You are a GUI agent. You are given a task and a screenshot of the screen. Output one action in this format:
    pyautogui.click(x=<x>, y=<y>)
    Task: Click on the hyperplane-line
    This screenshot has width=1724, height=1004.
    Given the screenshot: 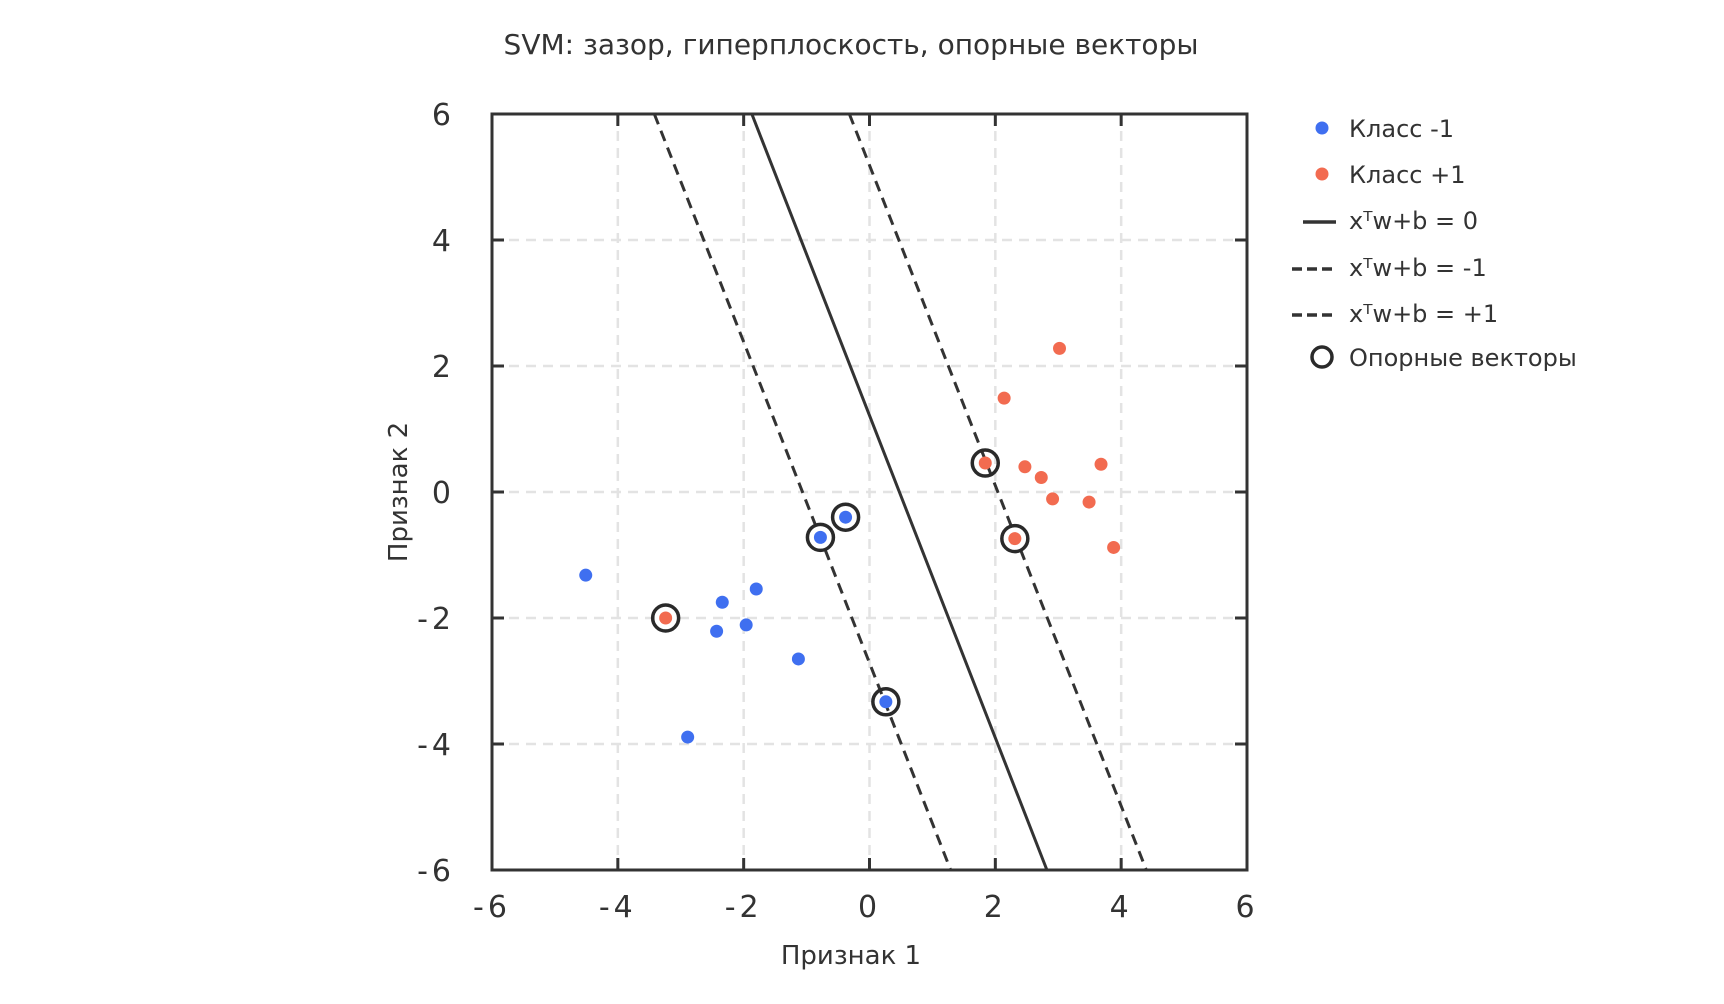 What is the action you would take?
    pyautogui.click(x=899, y=492)
    